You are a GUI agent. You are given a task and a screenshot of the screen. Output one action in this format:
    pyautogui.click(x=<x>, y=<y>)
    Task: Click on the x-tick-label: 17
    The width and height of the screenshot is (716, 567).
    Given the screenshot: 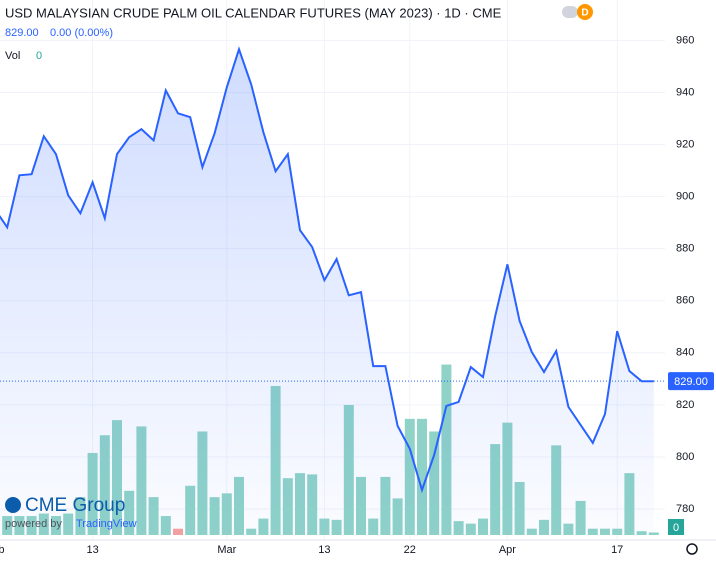 What is the action you would take?
    pyautogui.click(x=617, y=550)
    